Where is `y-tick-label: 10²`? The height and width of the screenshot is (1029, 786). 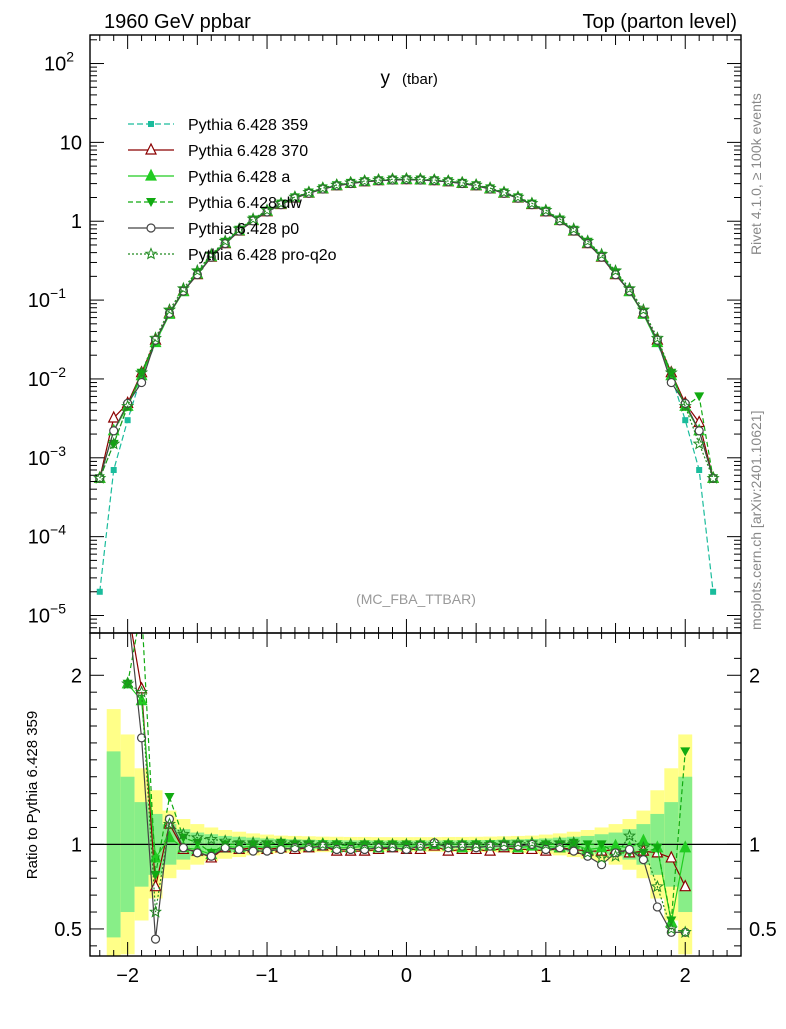 y-tick-label: 10² is located at coordinates (59, 62).